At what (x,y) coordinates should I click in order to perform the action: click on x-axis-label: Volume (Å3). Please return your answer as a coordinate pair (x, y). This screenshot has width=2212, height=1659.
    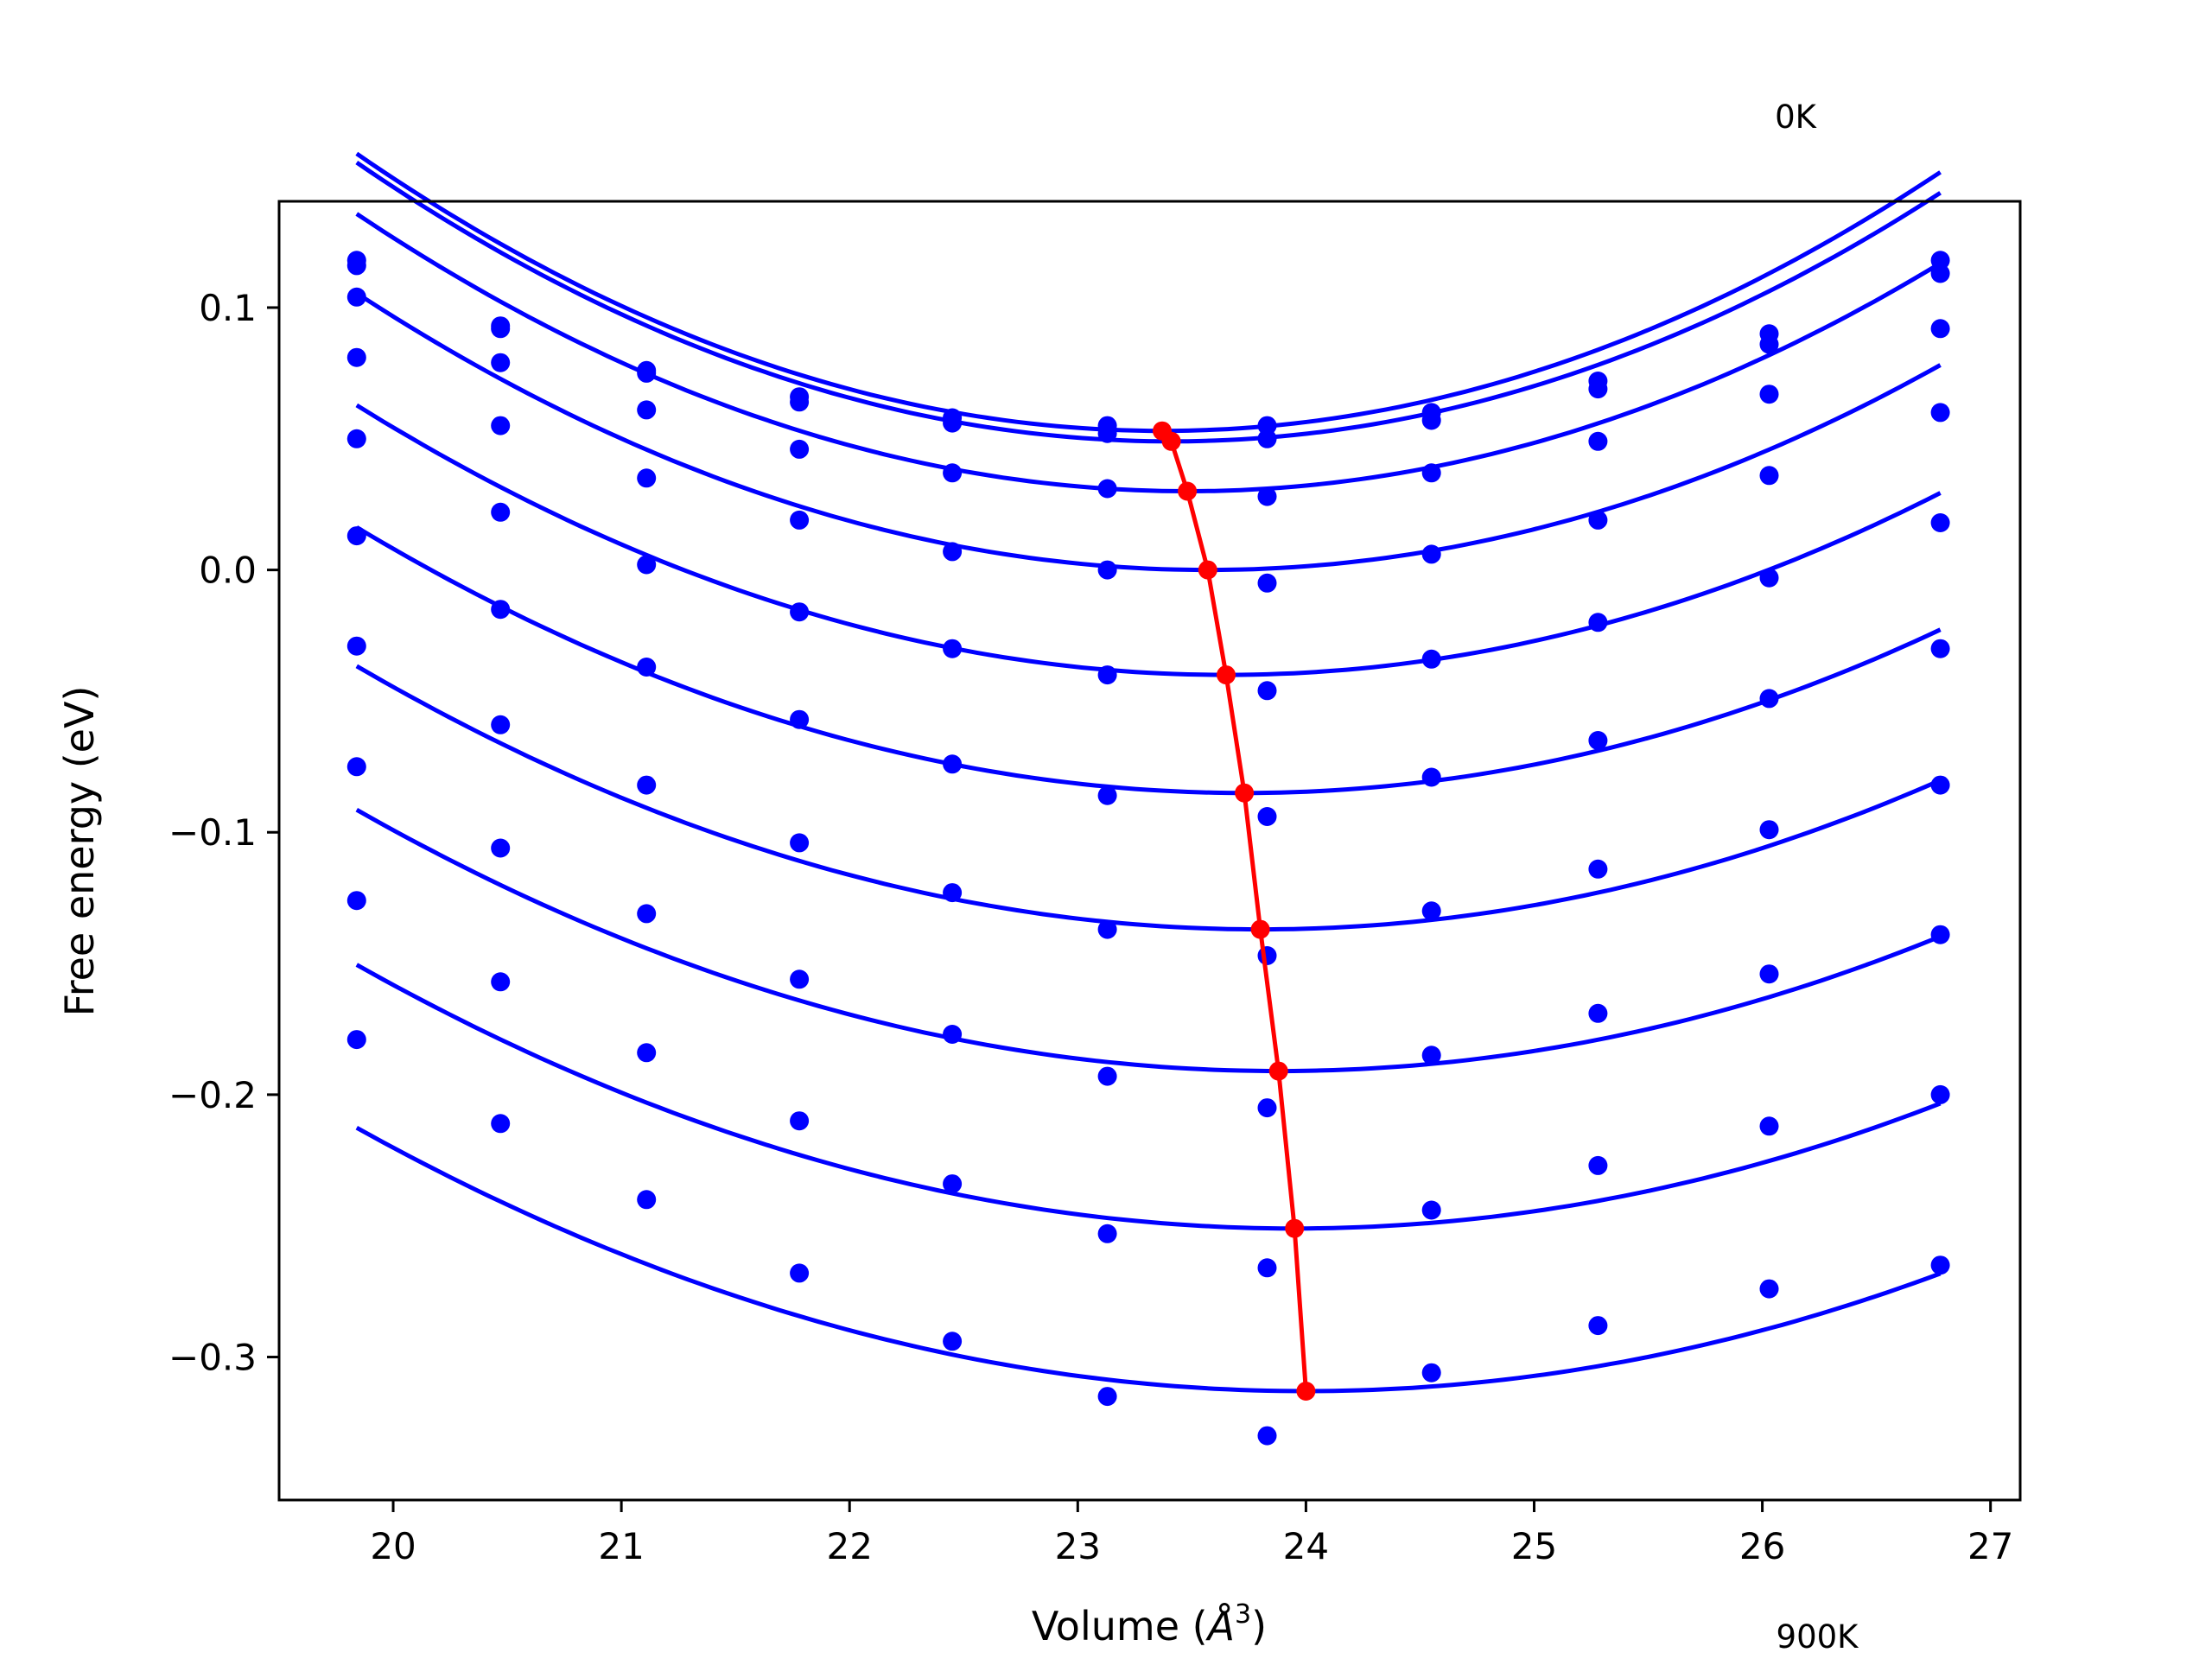
    Looking at the image, I should click on (1149, 1624).